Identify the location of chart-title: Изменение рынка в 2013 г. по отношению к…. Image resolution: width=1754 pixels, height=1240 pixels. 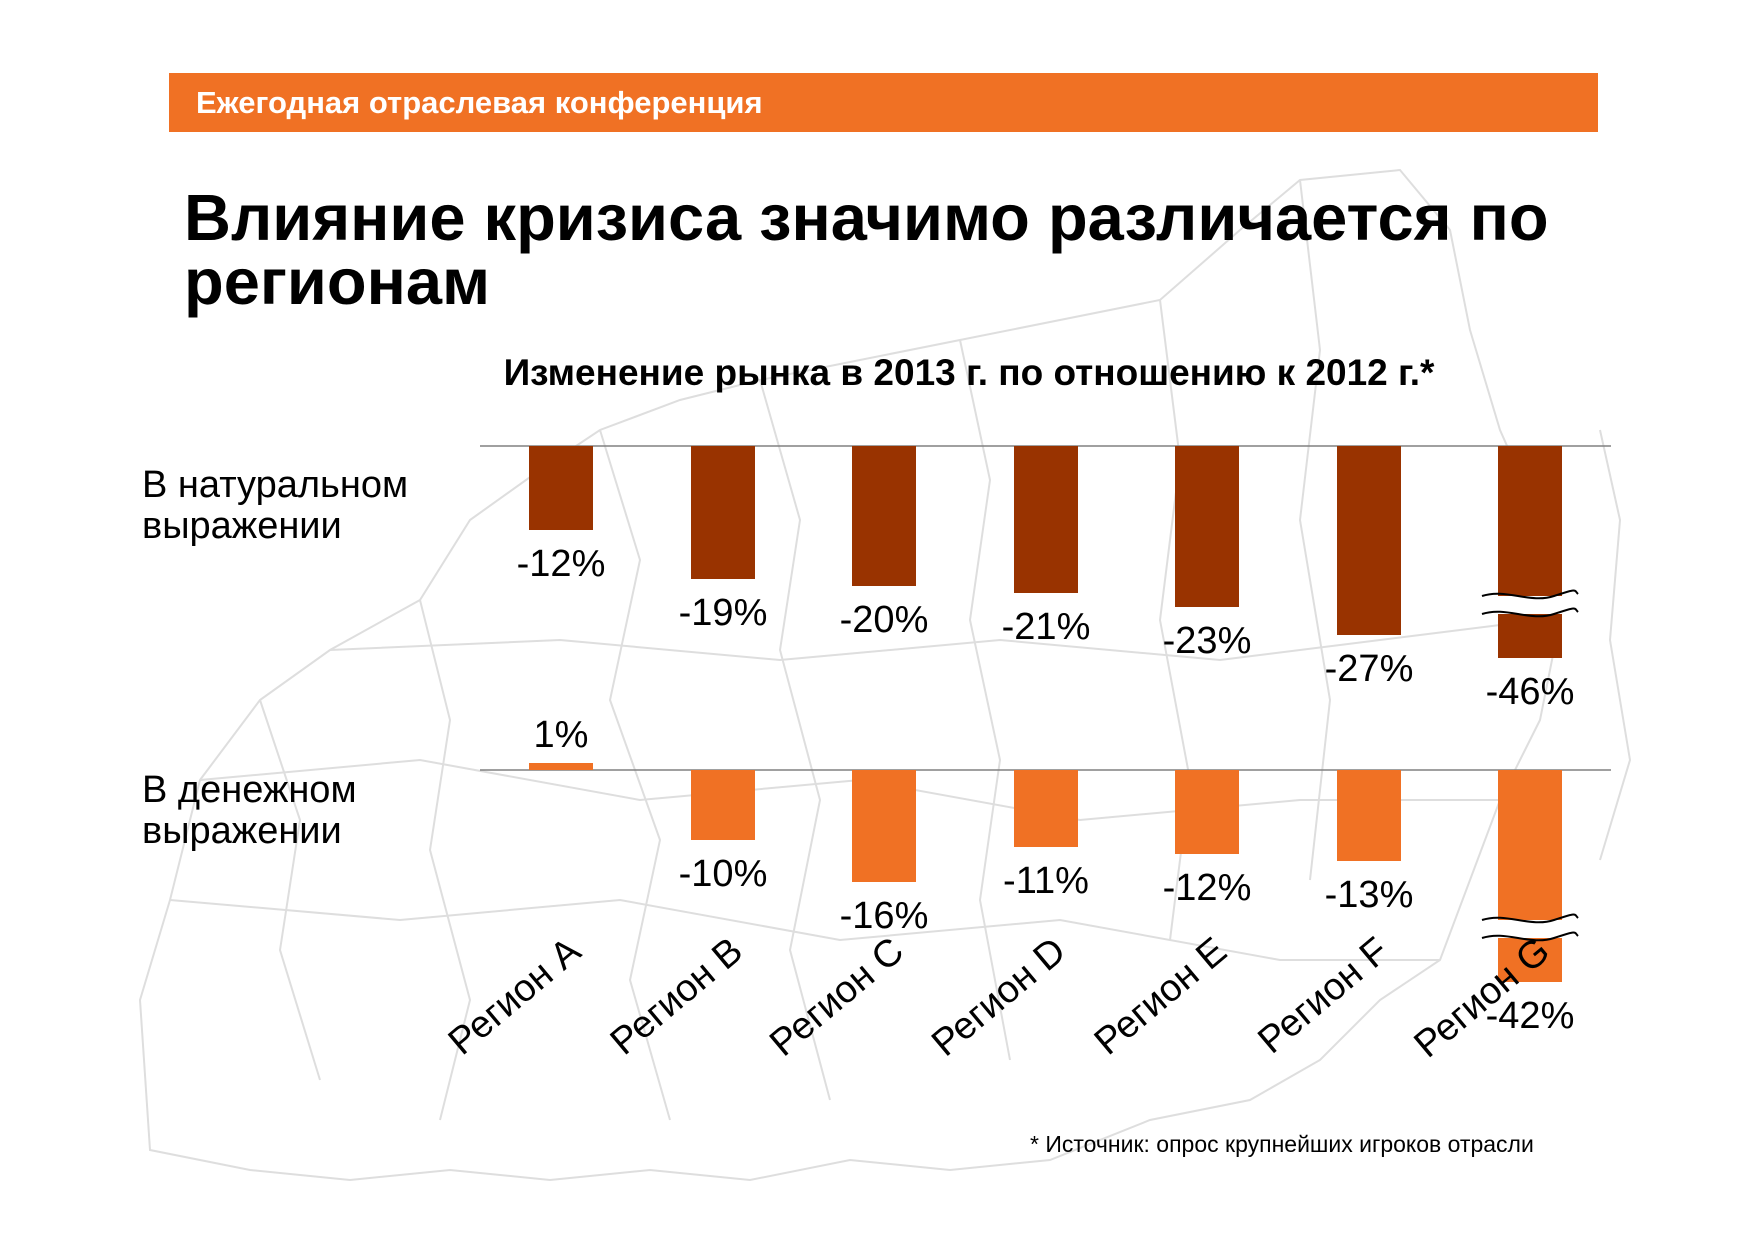
(969, 372).